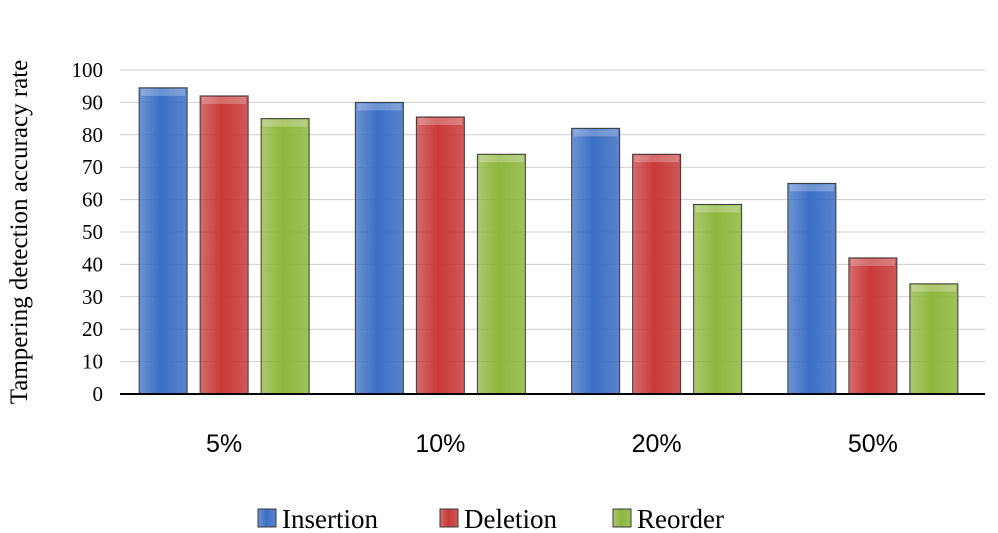  What do you see at coordinates (92, 264) in the screenshot?
I see `y-tick-label: 40` at bounding box center [92, 264].